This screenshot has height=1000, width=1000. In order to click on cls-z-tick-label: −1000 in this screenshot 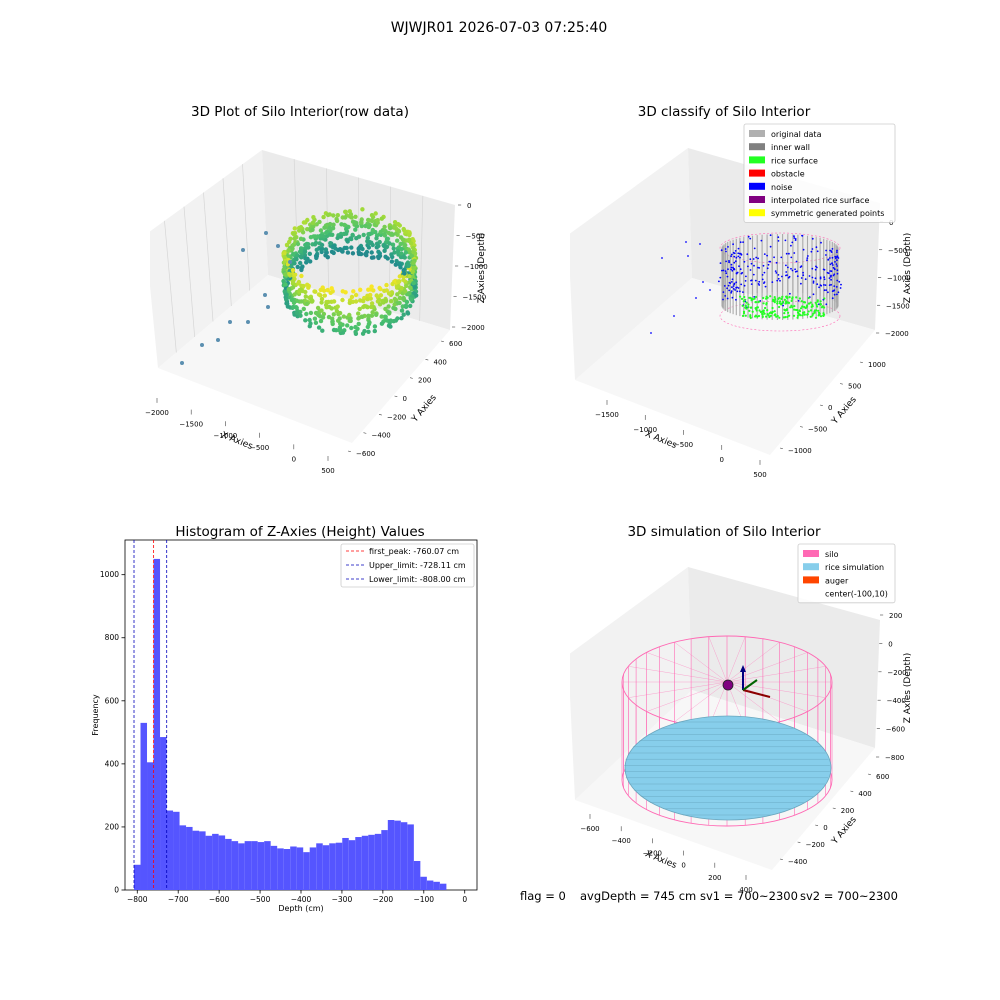, I will do `click(899, 279)`.